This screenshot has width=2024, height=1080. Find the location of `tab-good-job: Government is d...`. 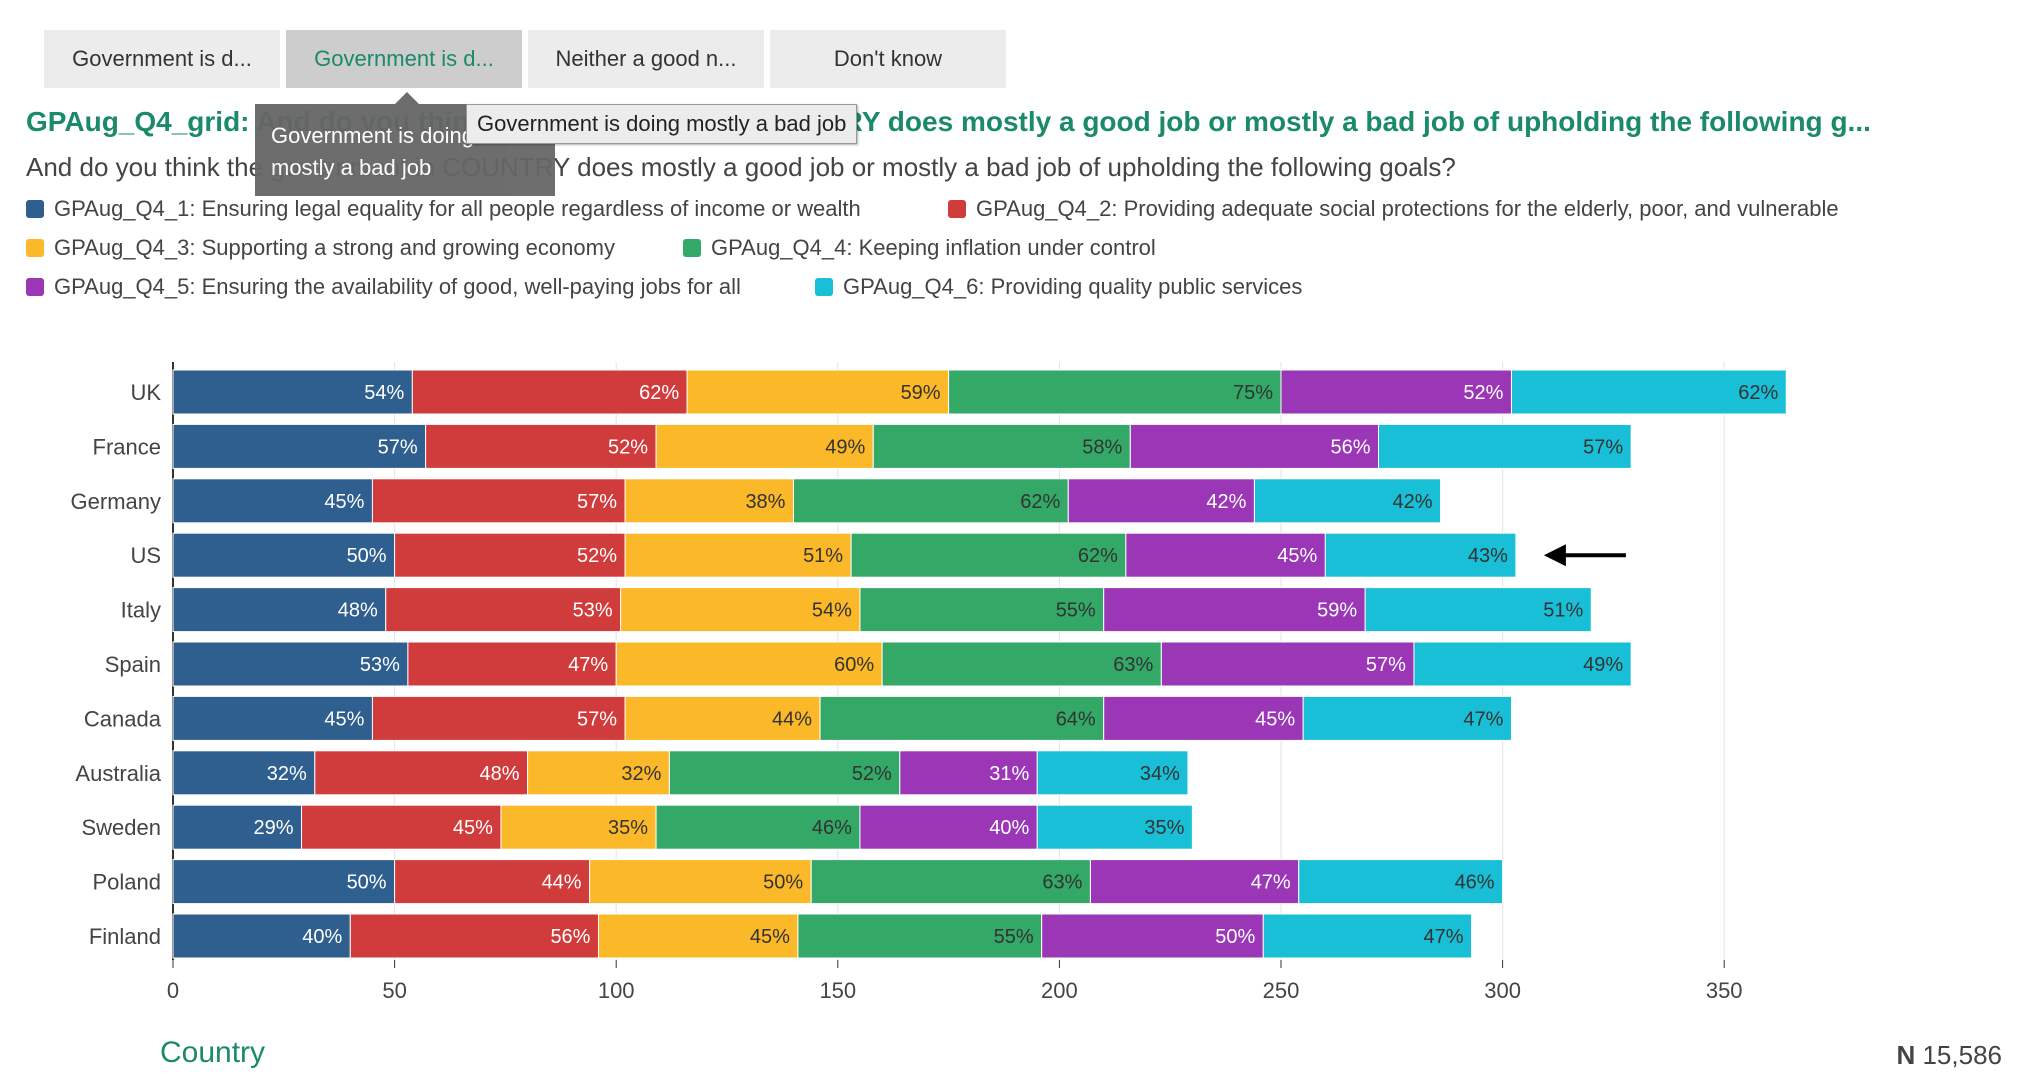

tab-good-job: Government is d... is located at coordinates (162, 59).